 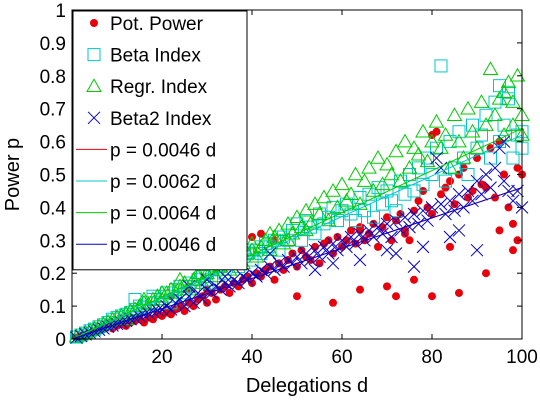 I want to click on legend-label: Pot. Power, so click(x=157, y=24).